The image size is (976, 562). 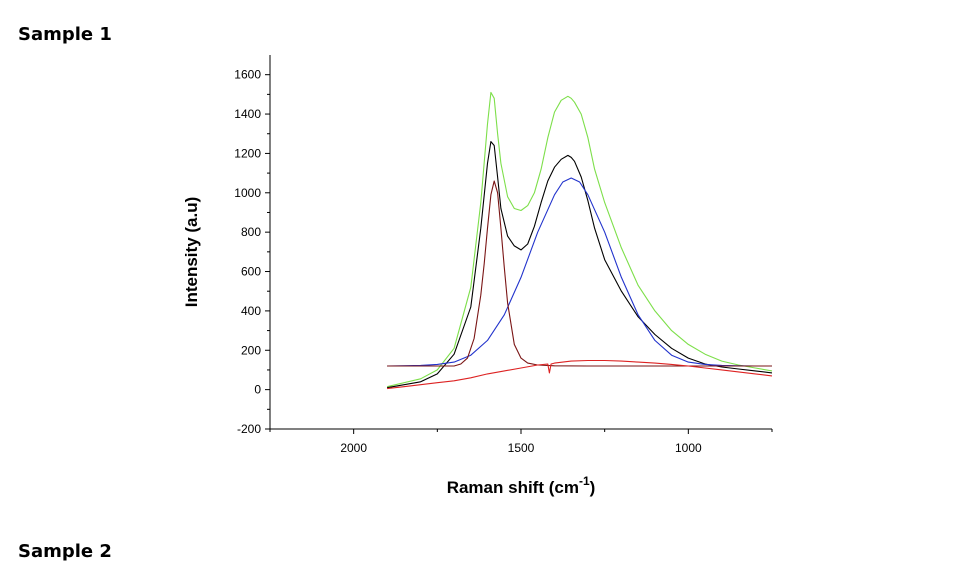 What do you see at coordinates (251, 232) in the screenshot?
I see `y-tick-label: 800` at bounding box center [251, 232].